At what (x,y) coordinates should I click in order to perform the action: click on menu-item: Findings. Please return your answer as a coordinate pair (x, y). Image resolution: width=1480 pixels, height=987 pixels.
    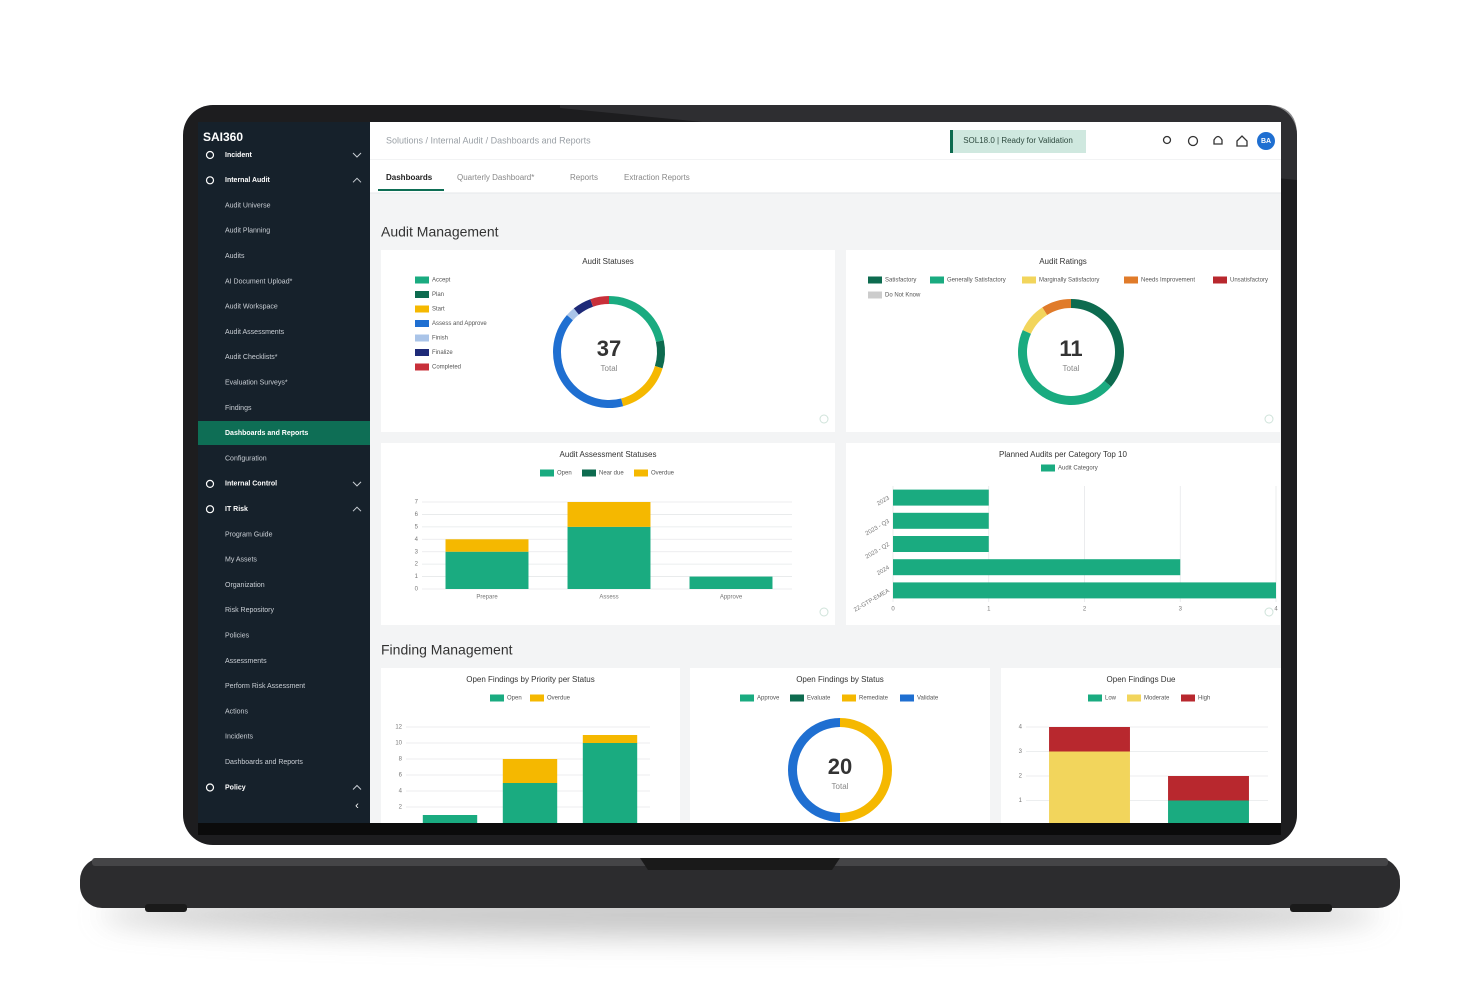
    Looking at the image, I should click on (238, 408).